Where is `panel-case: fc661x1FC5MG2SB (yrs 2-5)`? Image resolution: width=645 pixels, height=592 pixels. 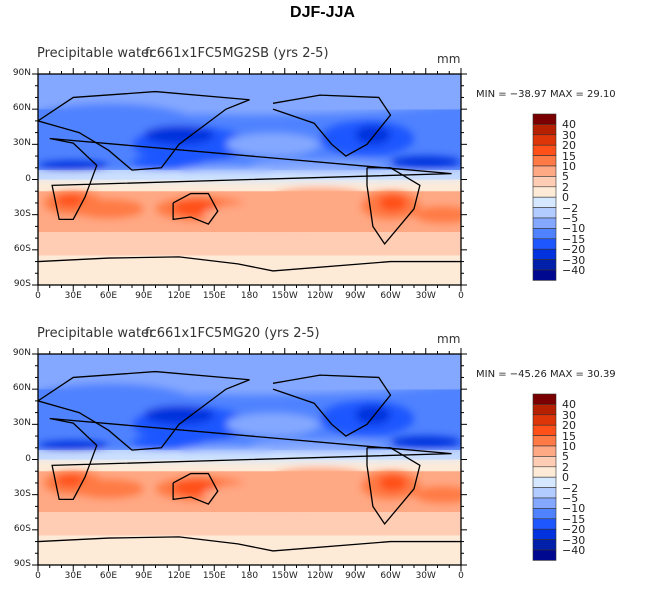 panel-case: fc661x1FC5MG2SB (yrs 2-5) is located at coordinates (237, 53).